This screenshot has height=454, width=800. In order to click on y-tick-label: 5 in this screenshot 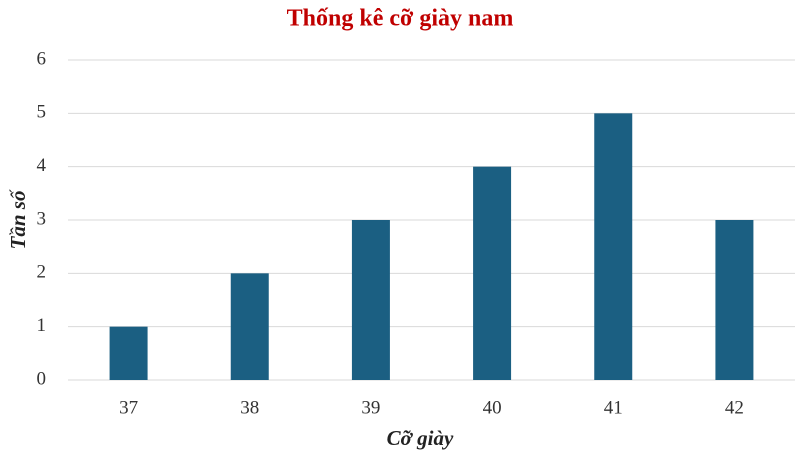, I will do `click(42, 112)`.